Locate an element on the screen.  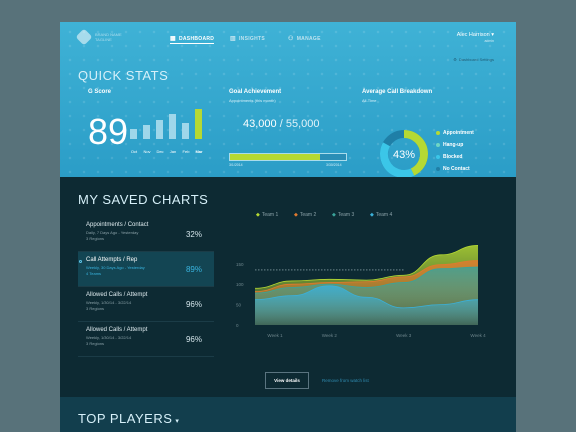
call-breakdown-donut: 43% is located at coordinates (404, 154).